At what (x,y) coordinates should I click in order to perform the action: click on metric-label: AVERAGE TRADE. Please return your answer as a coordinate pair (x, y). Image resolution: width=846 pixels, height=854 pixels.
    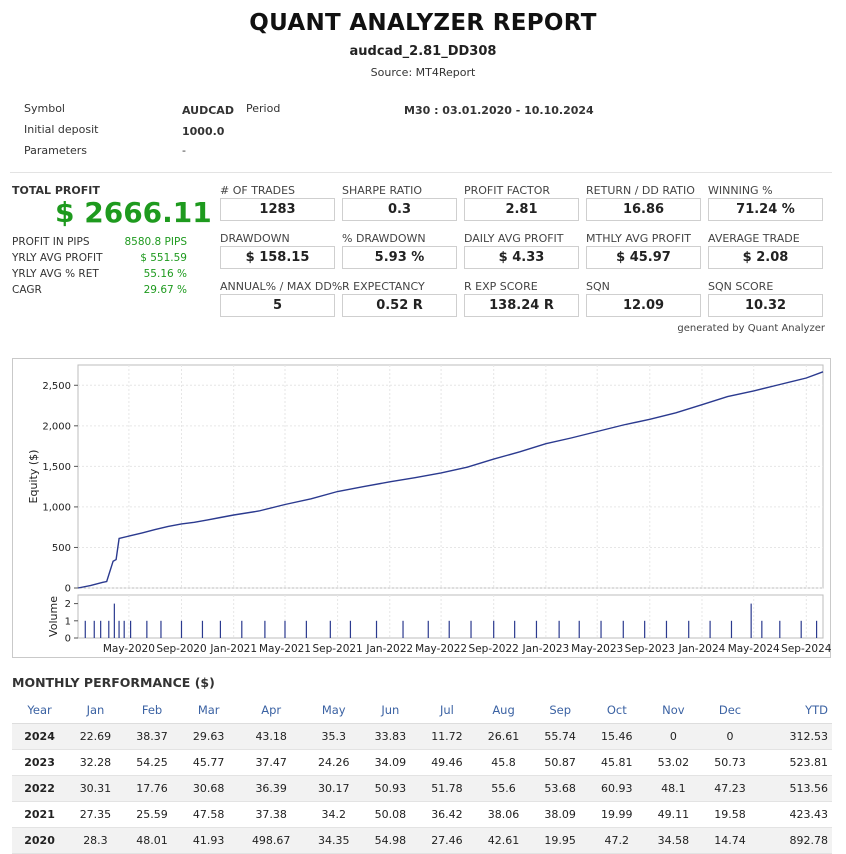
    Looking at the image, I should click on (754, 238).